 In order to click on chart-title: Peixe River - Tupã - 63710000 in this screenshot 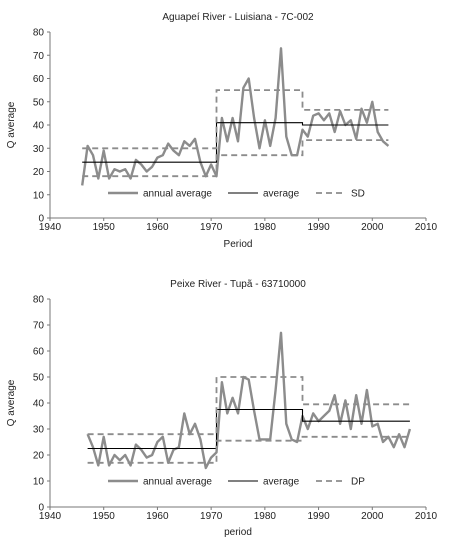, I will do `click(238, 284)`.